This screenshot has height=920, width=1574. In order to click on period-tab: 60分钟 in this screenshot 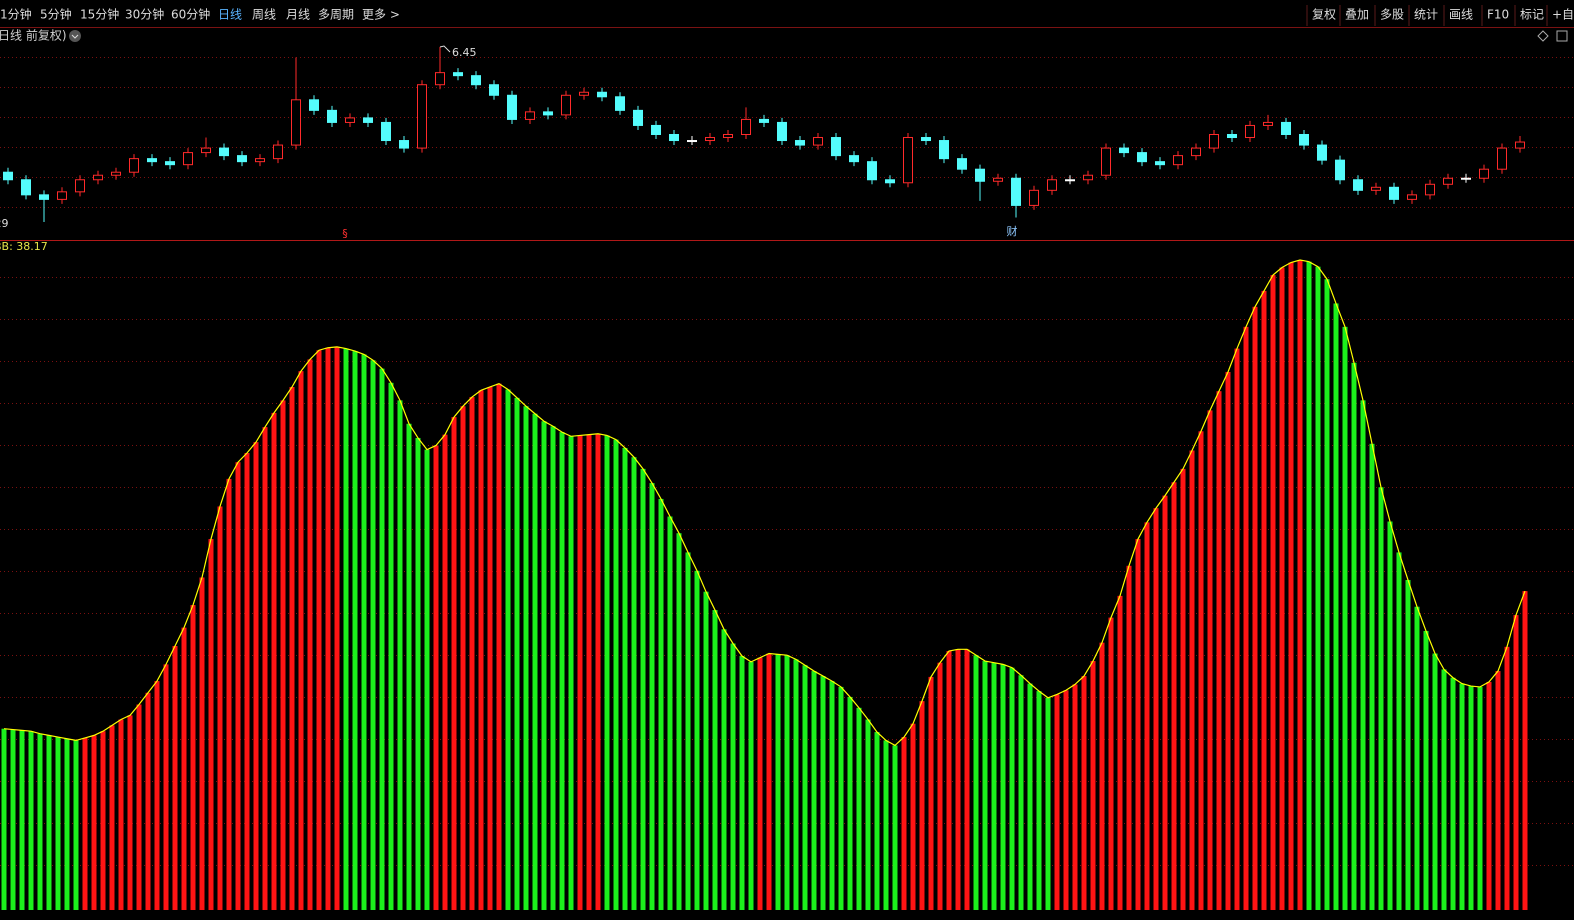, I will do `click(190, 14)`.